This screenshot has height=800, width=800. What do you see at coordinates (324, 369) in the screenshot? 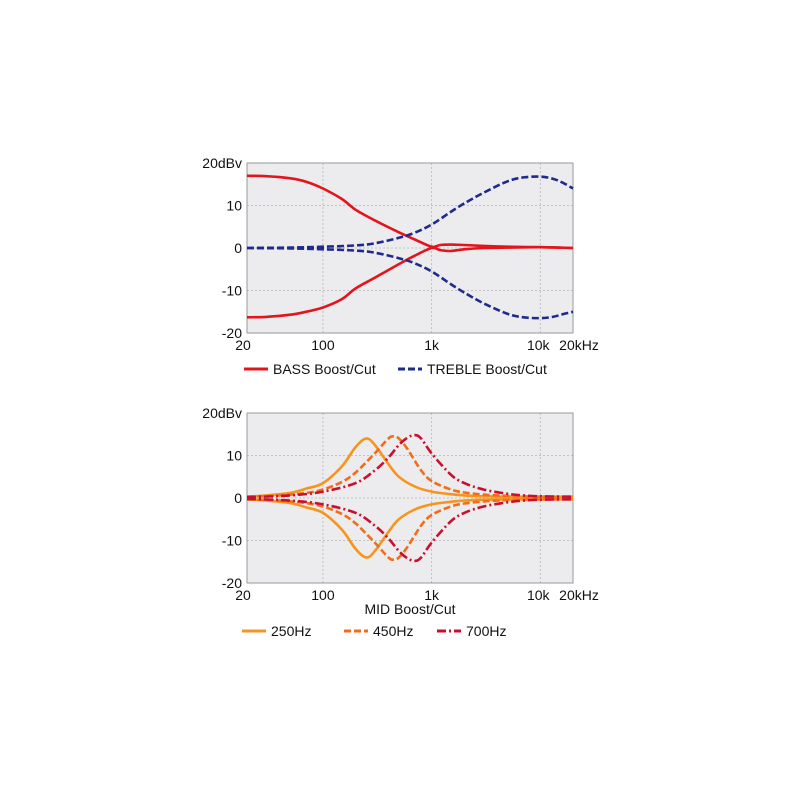
I see `legend-label: BASS Boost/Cut` at bounding box center [324, 369].